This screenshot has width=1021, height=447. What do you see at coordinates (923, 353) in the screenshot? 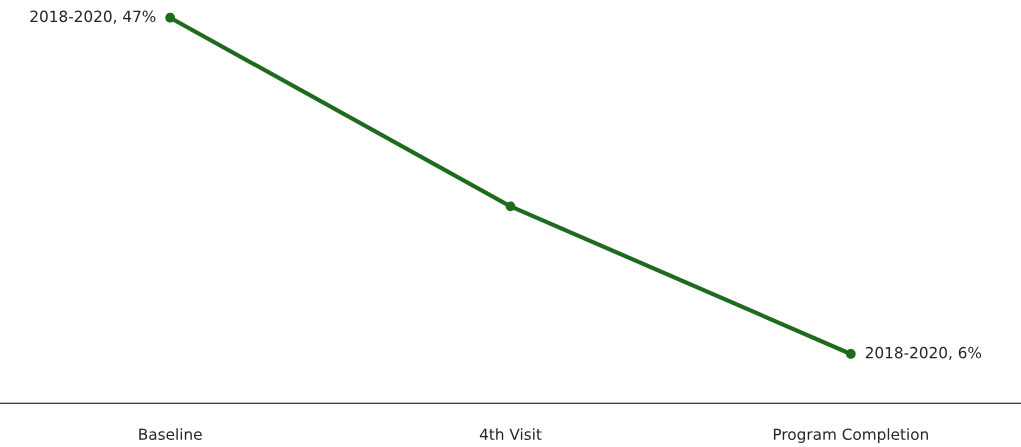
I see `data-label: 2018-2020, 6%` at bounding box center [923, 353].